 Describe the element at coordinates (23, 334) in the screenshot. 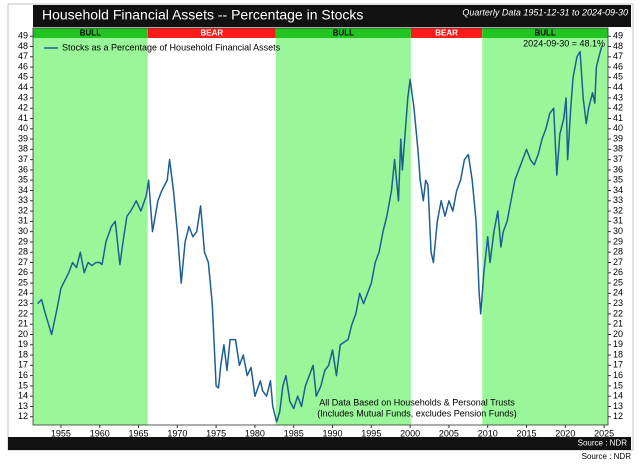

I see `y-tick-label: 20` at that location.